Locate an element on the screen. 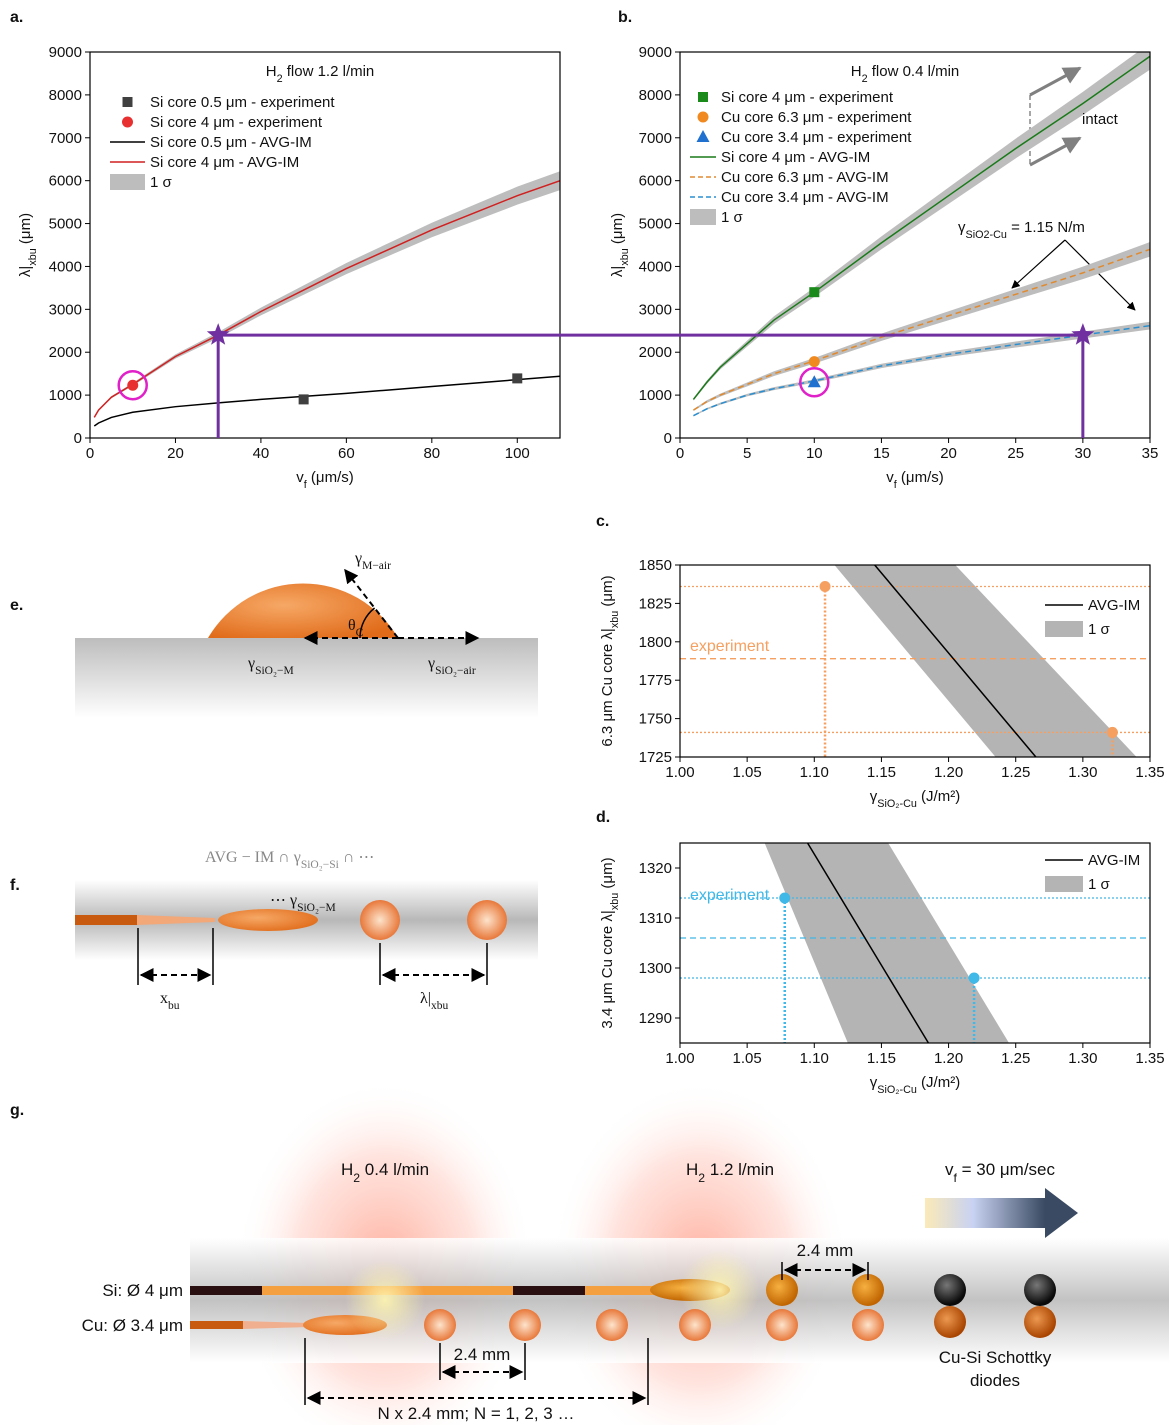  highlight-circle is located at coordinates (814, 382).